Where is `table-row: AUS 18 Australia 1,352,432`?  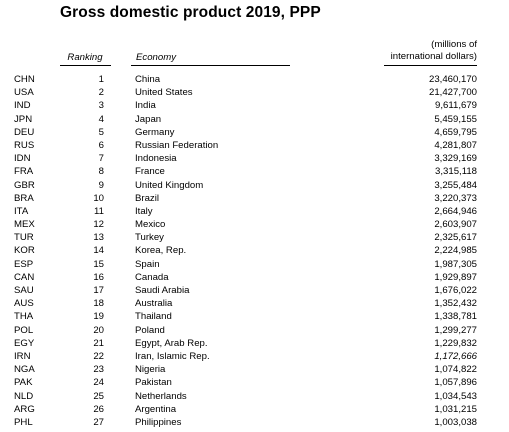
table-row: AUS 18 Australia 1,352,432 is located at coordinates (254, 303).